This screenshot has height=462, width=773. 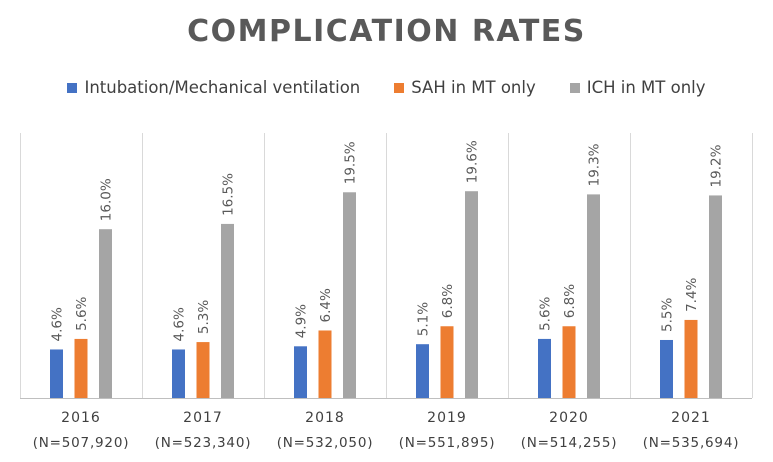 I want to click on legend-label-sah: SAH in MT only, so click(x=473, y=87).